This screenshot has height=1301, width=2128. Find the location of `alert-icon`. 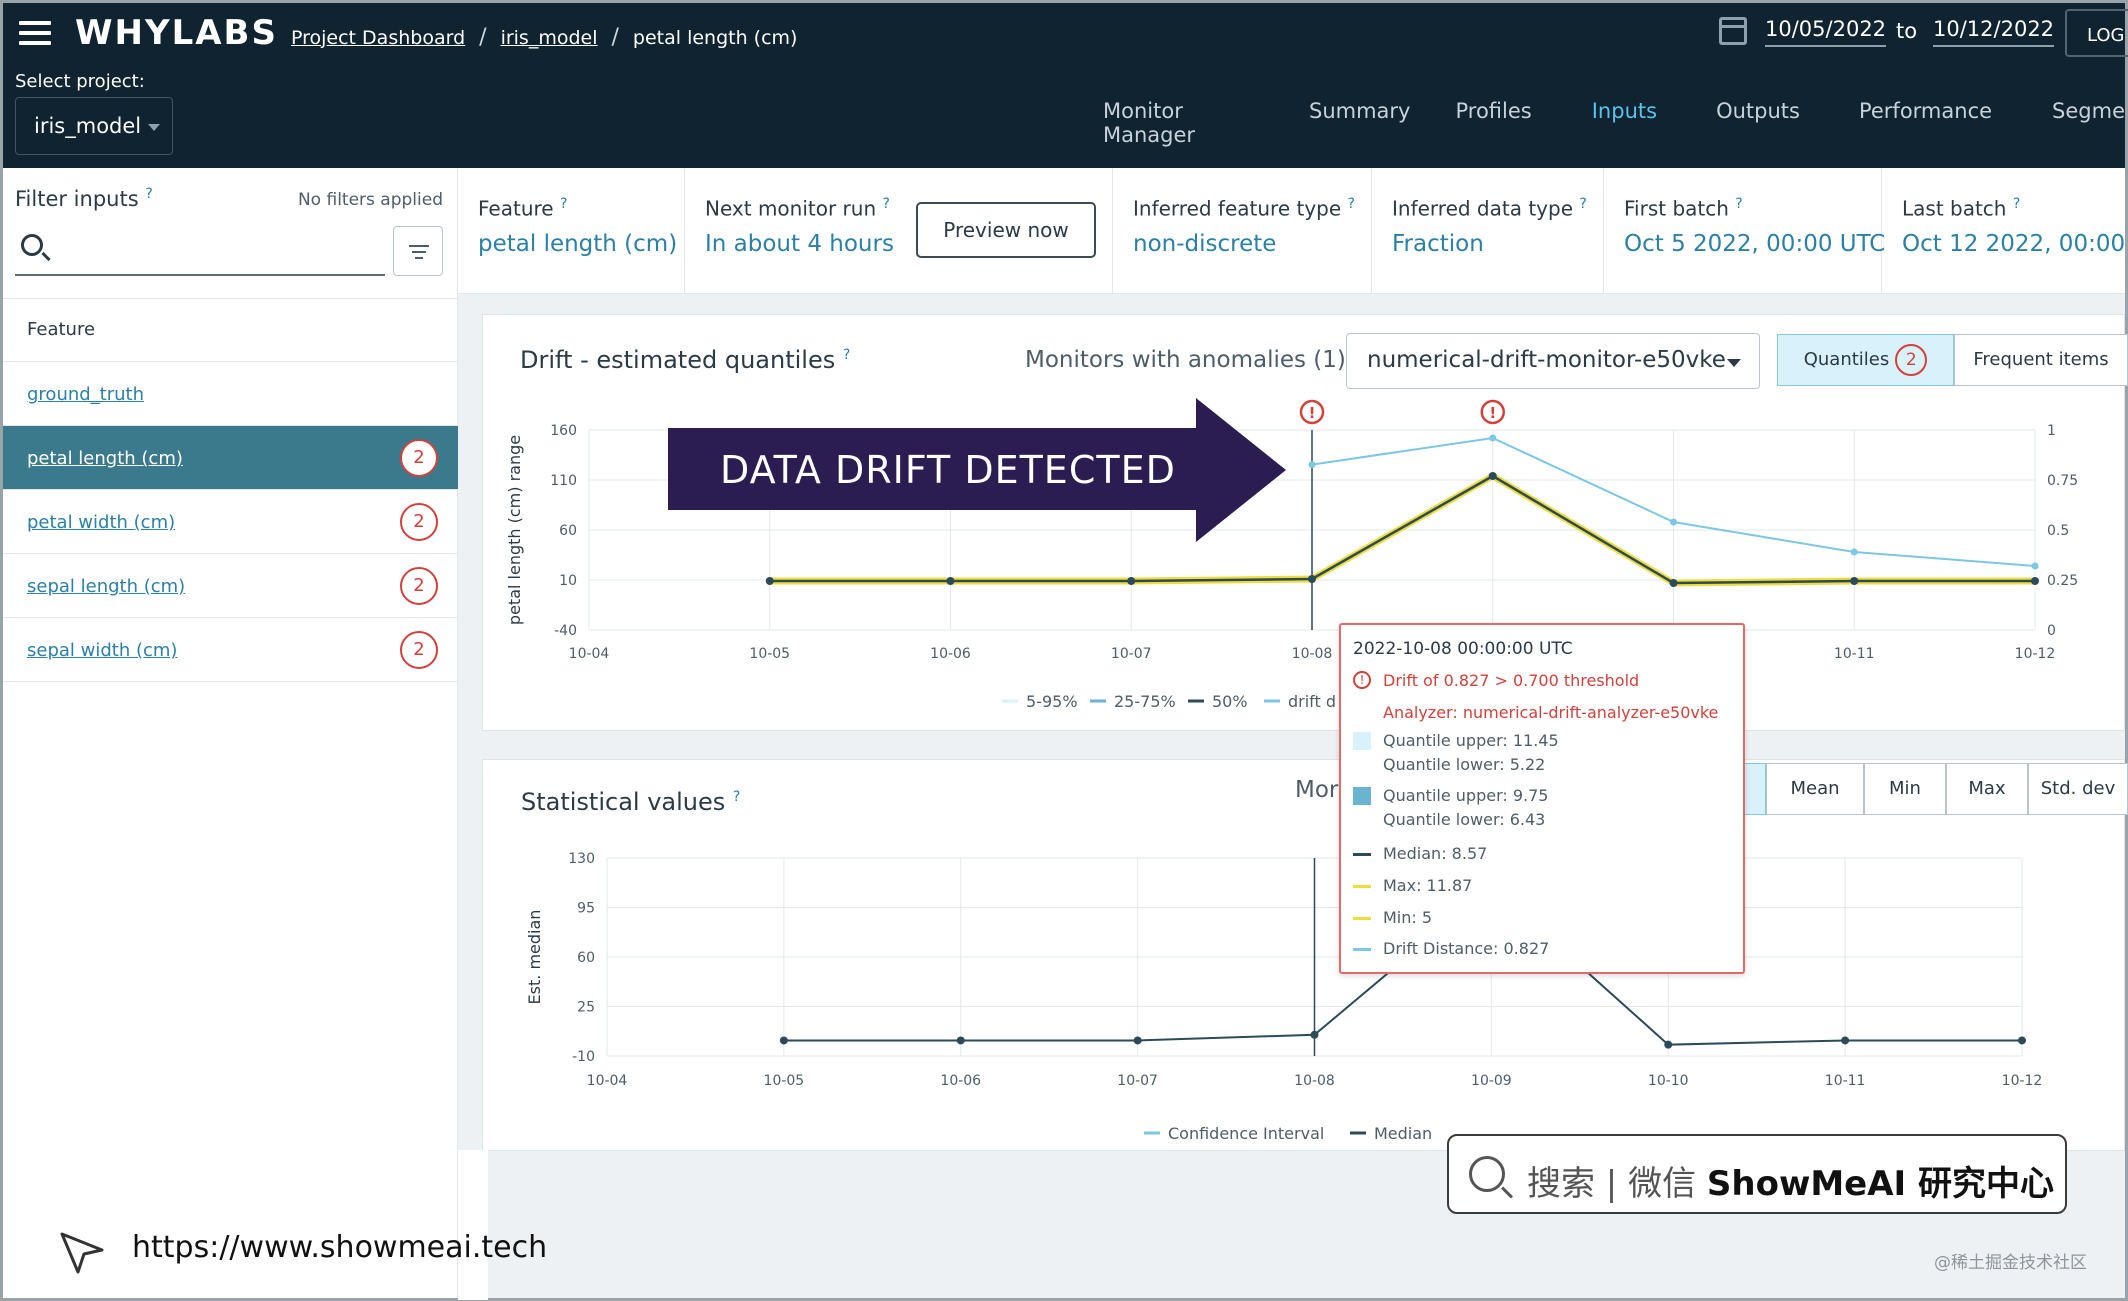

alert-icon is located at coordinates (1312, 412).